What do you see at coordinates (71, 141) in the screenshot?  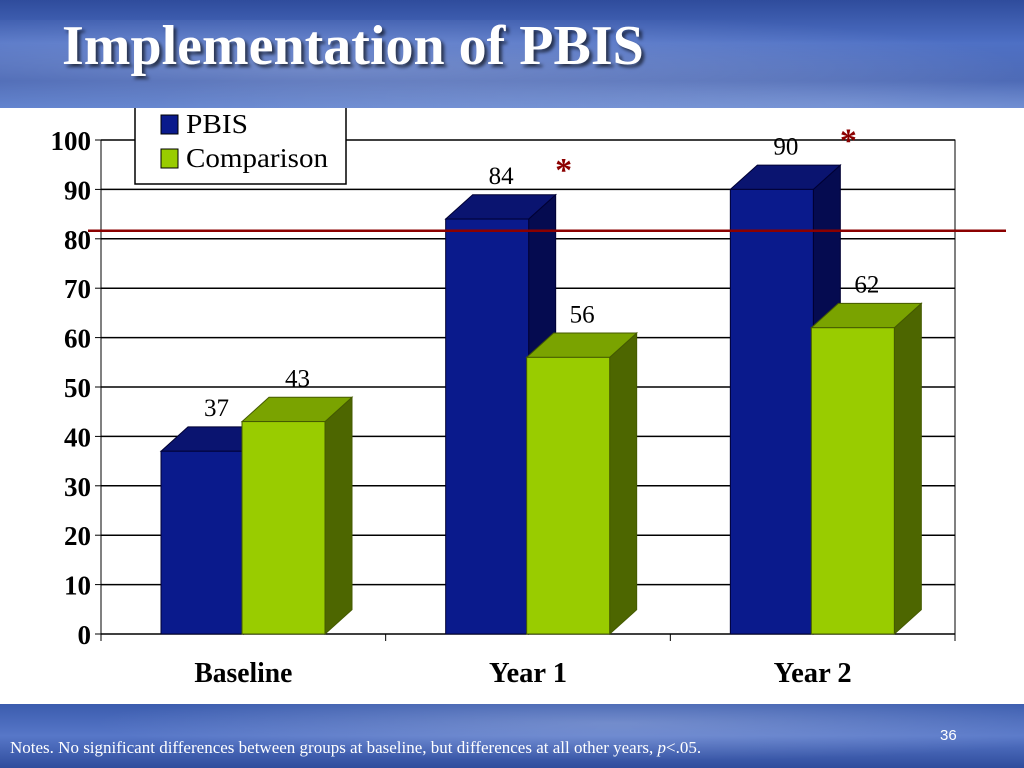 I see `y-tick-label: 100` at bounding box center [71, 141].